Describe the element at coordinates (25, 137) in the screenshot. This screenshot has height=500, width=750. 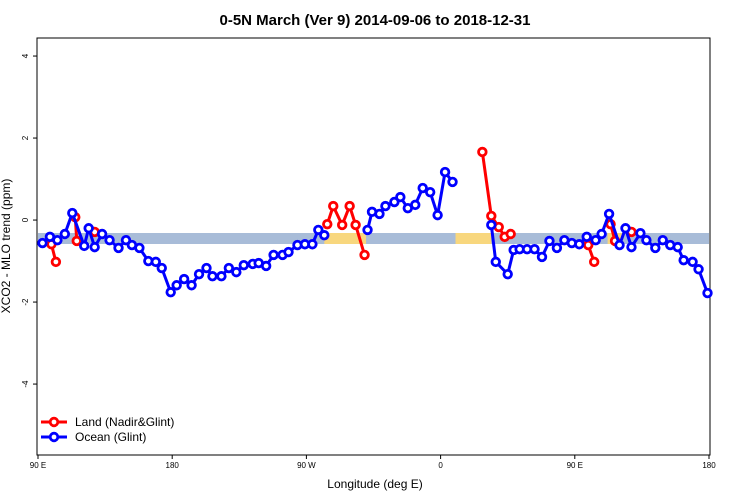
I see `y-tick-label: 2` at that location.